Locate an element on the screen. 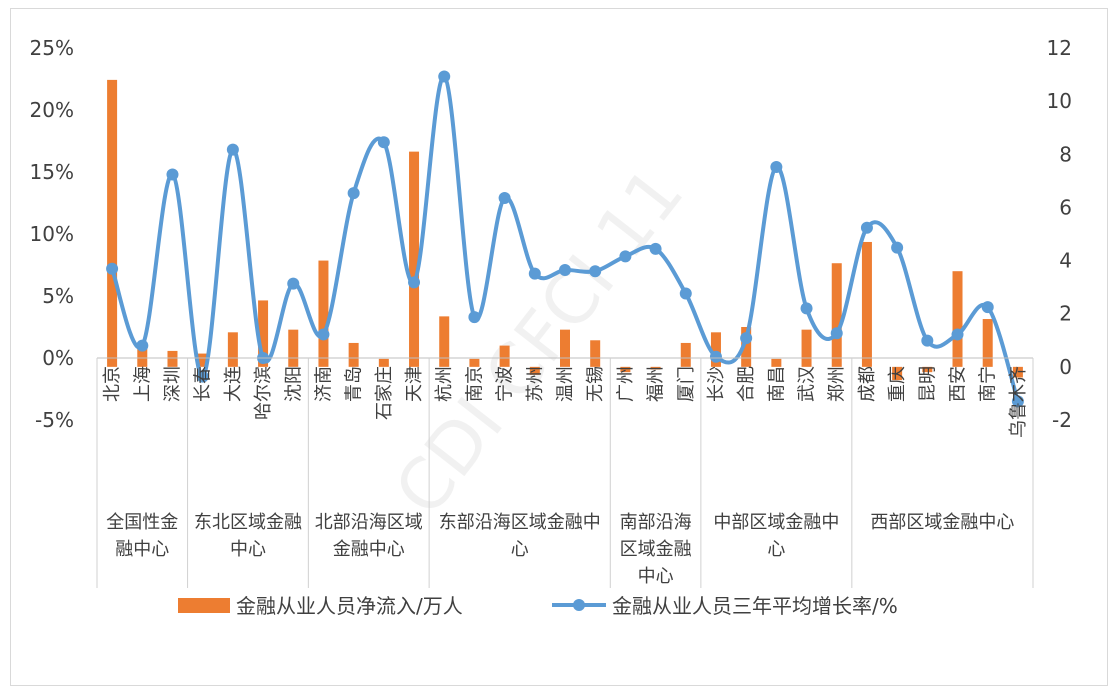 The image size is (1118, 696). left-tick-label: 10% is located at coordinates (52, 234).